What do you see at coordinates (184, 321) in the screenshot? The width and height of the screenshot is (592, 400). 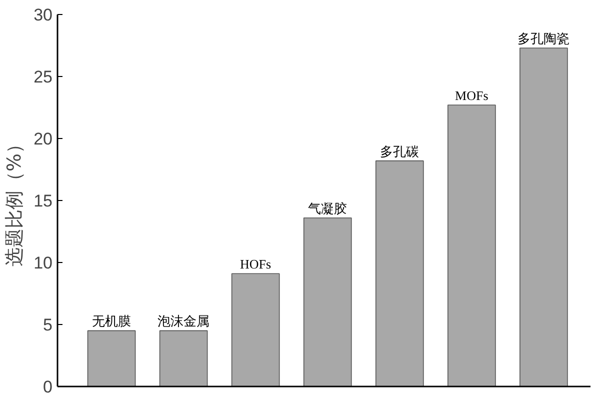 I see `x-tick-label: 泡沫金属` at bounding box center [184, 321].